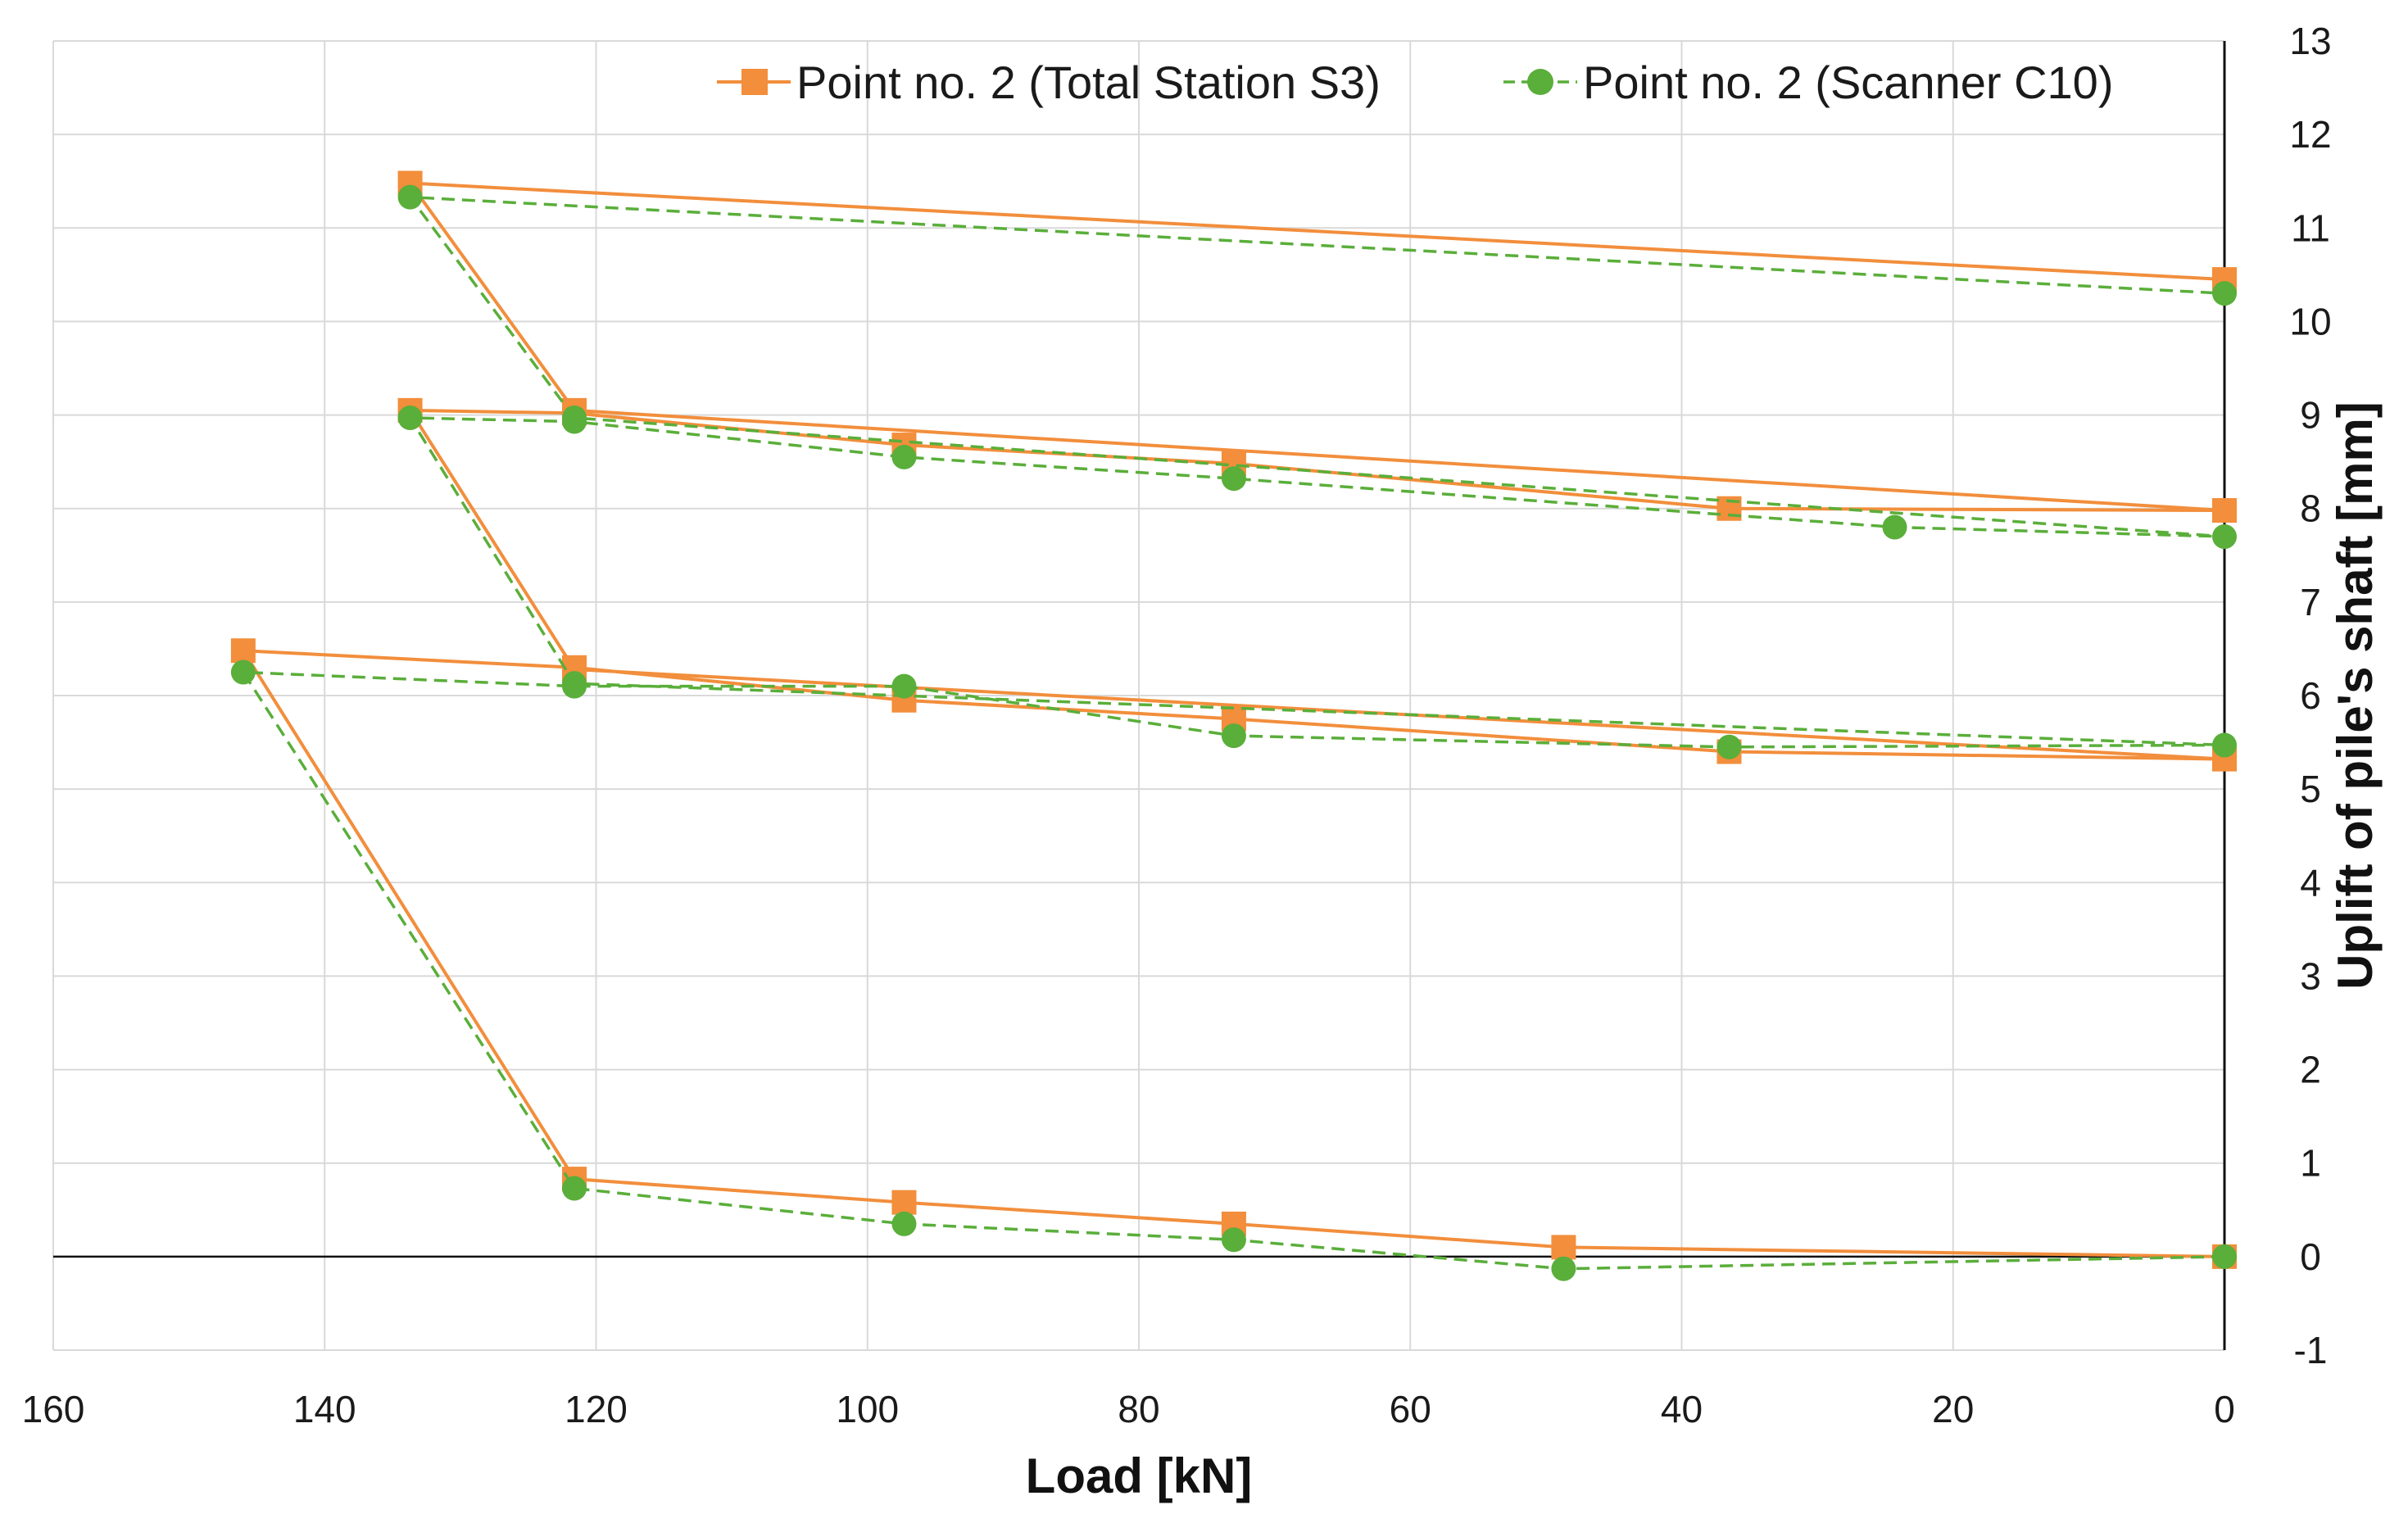 The width and height of the screenshot is (2408, 1523). Describe the element at coordinates (1953, 1409) in the screenshot. I see `x-tick-label-7: 20` at that location.